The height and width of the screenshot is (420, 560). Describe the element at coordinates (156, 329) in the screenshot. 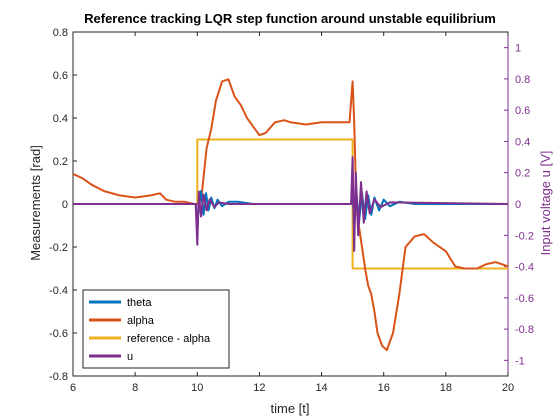

I see `legend: theta alpha reference - alpha u` at that location.